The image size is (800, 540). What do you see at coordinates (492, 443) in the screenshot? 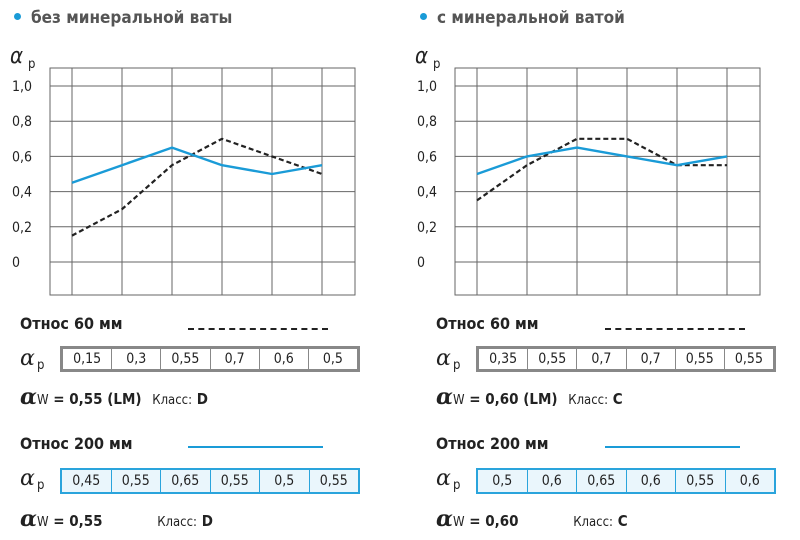
I see `section-label-200-right: Относ 200 мм` at bounding box center [492, 443].